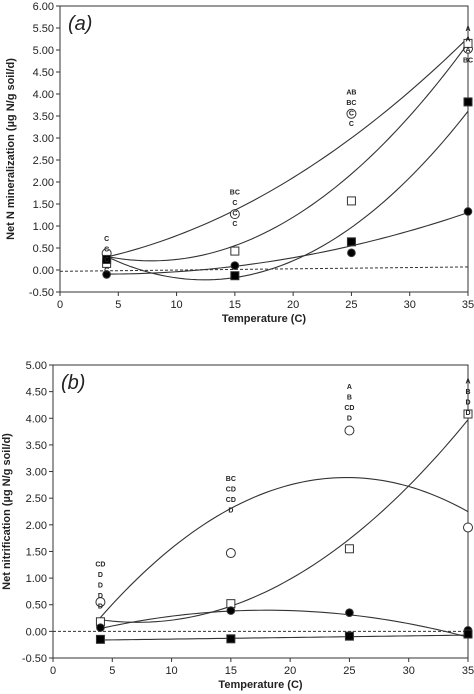  What do you see at coordinates (73, 383) in the screenshot?
I see `panel-label: (b)` at bounding box center [73, 383].